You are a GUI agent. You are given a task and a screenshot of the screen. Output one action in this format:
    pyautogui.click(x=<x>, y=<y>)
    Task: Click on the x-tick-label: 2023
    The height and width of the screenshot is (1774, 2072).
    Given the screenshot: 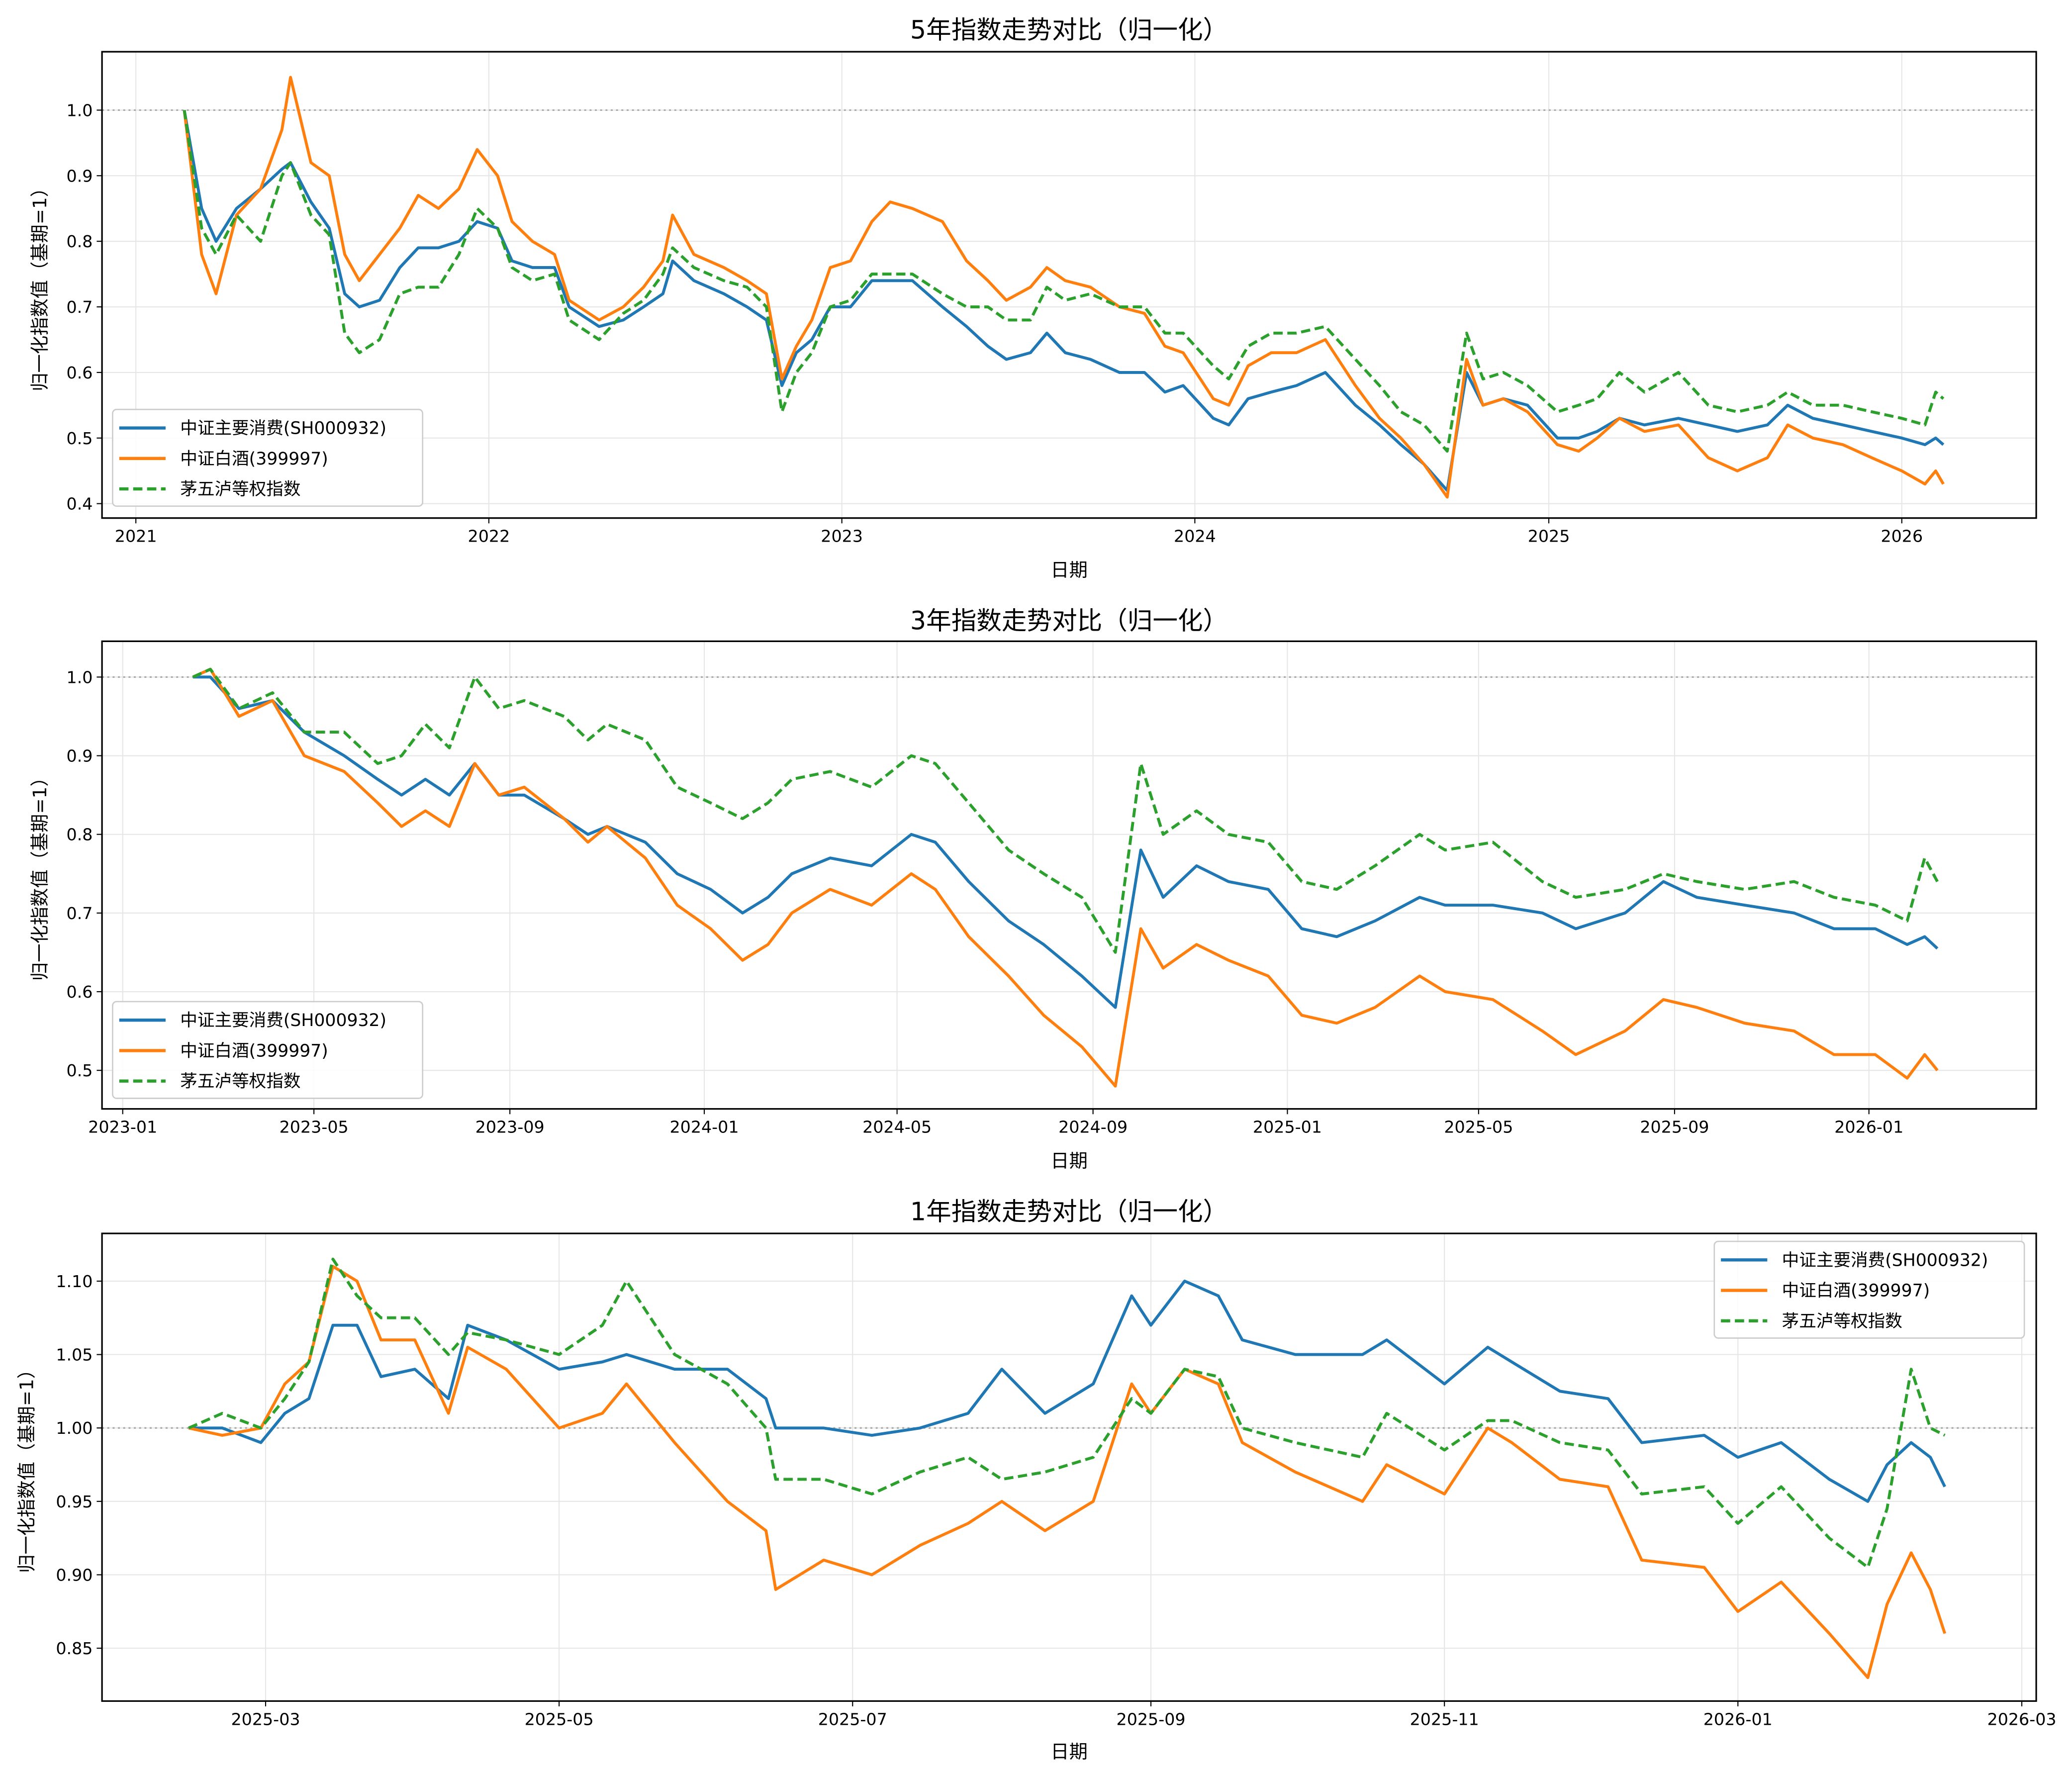 What is the action you would take?
    pyautogui.click(x=842, y=536)
    